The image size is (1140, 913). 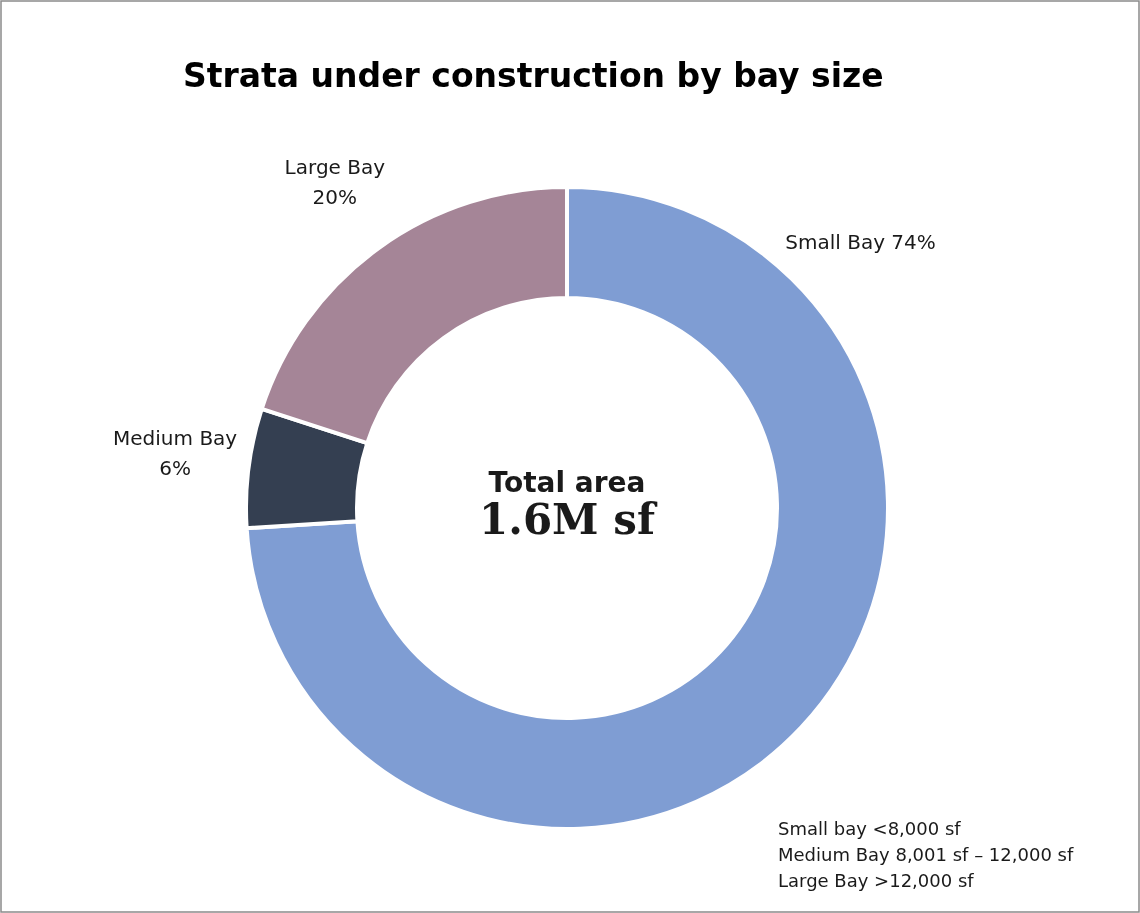 What do you see at coordinates (175, 467) in the screenshot?
I see `data-label: 6%` at bounding box center [175, 467].